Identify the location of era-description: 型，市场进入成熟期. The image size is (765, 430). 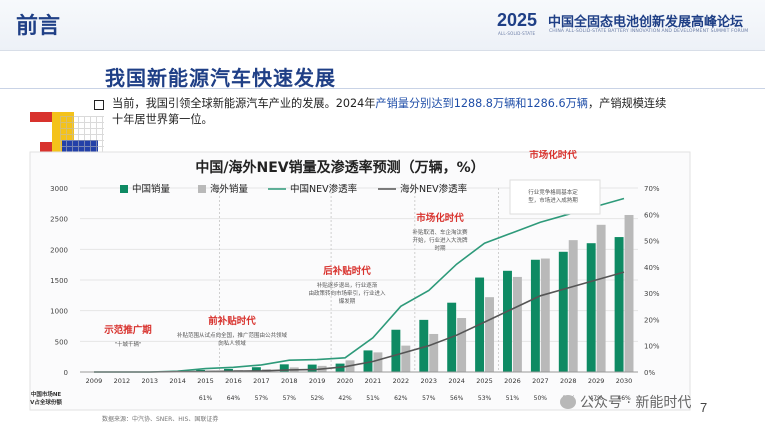
(553, 200).